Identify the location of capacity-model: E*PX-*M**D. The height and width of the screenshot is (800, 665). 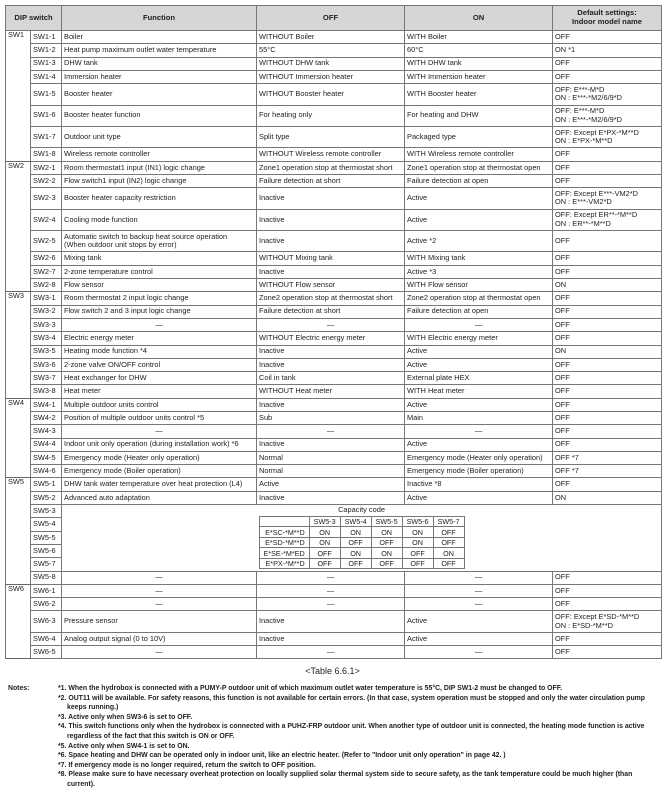
(284, 563).